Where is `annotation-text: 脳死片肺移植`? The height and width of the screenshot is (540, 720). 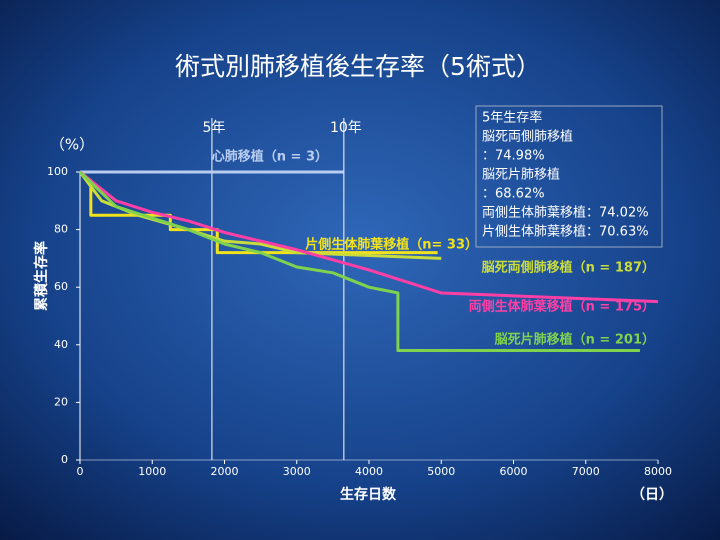
annotation-text: 脳死片肺移植 is located at coordinates (521, 175).